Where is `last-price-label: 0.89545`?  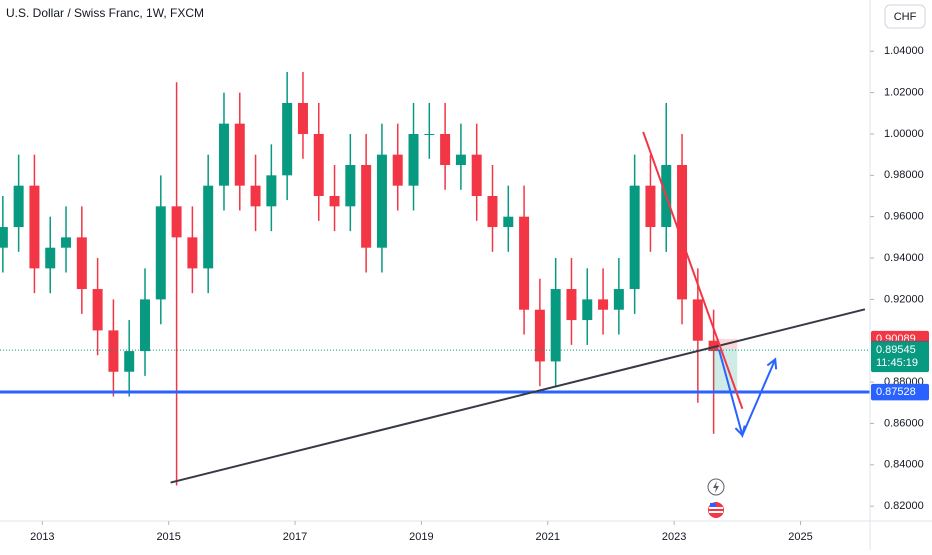
last-price-label: 0.89545 is located at coordinates (896, 350).